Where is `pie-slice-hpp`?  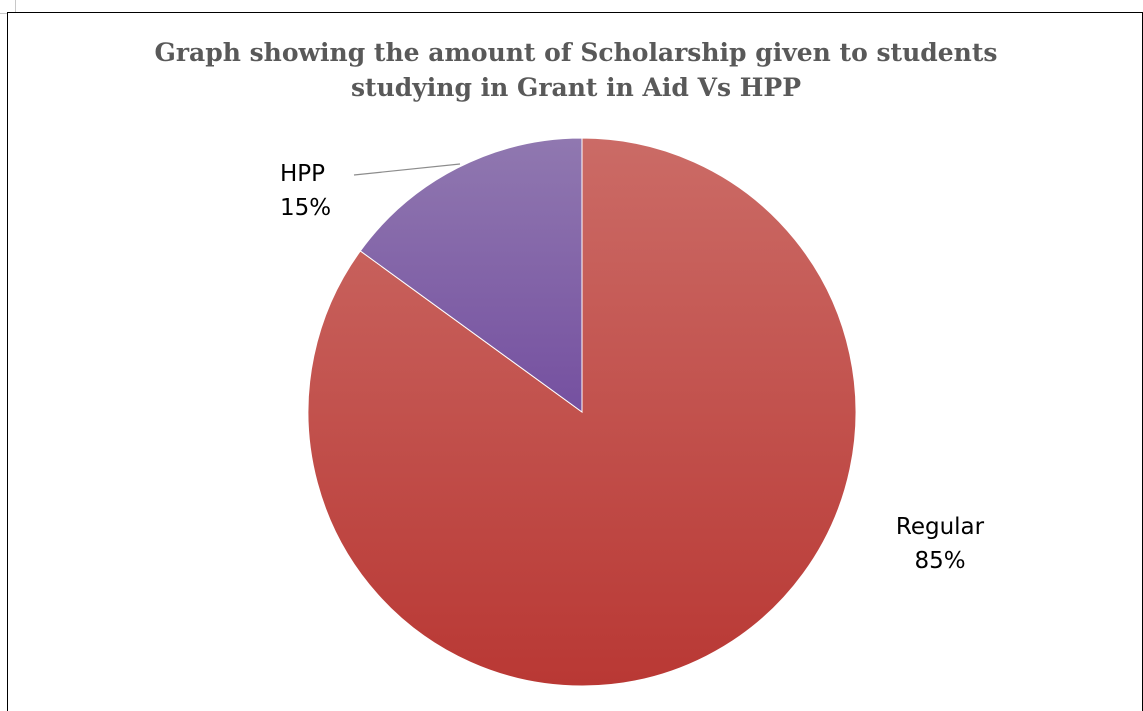
pie-slice-hpp is located at coordinates (471, 275).